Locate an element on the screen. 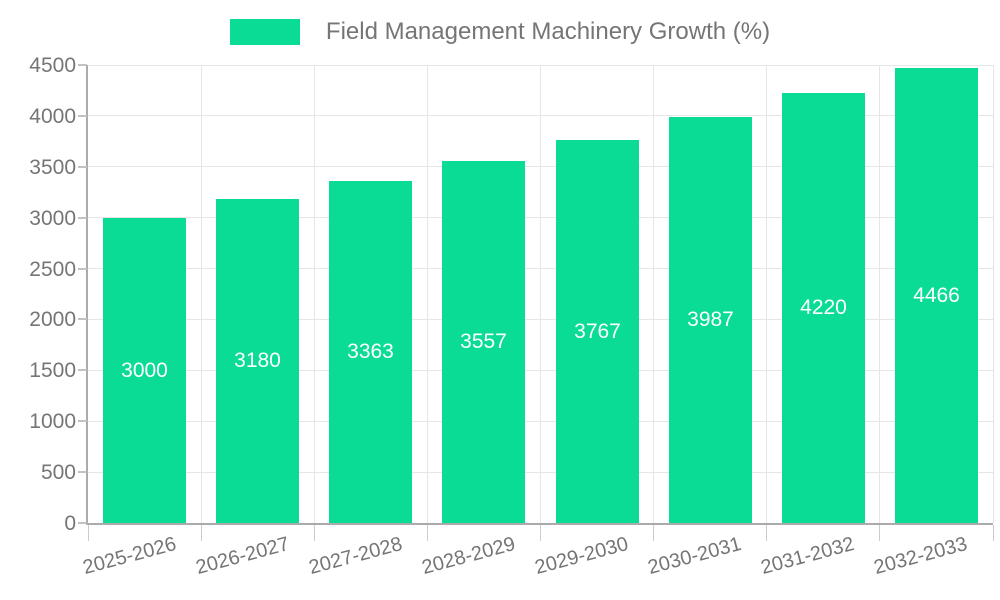  bar: 3363 is located at coordinates (370, 352).